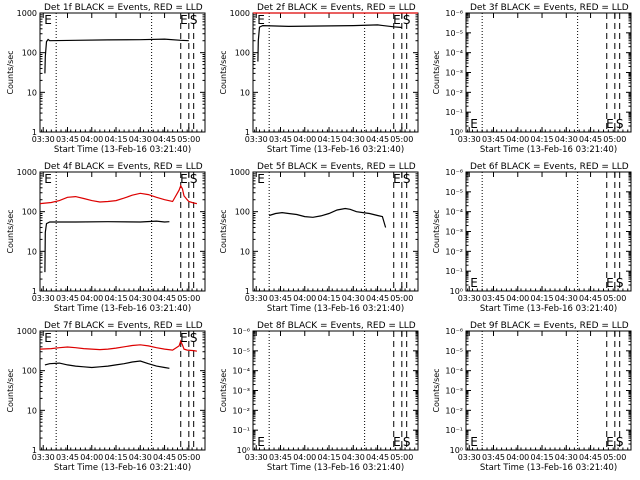  What do you see at coordinates (549, 326) in the screenshot?
I see `chart-title: Det 9f BLACK = Events, RED = LLD` at bounding box center [549, 326].